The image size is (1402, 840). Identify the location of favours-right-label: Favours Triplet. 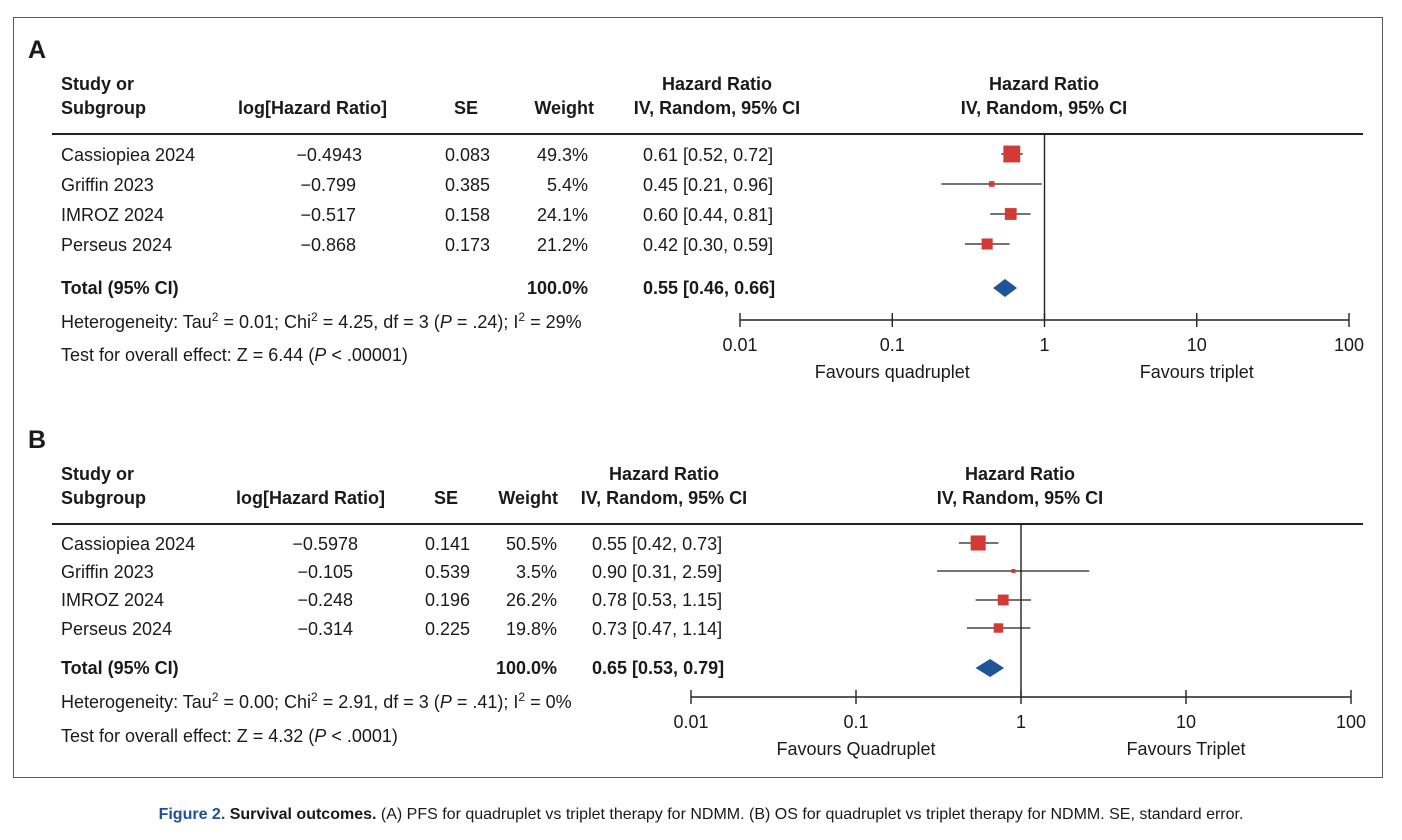
(1185, 749).